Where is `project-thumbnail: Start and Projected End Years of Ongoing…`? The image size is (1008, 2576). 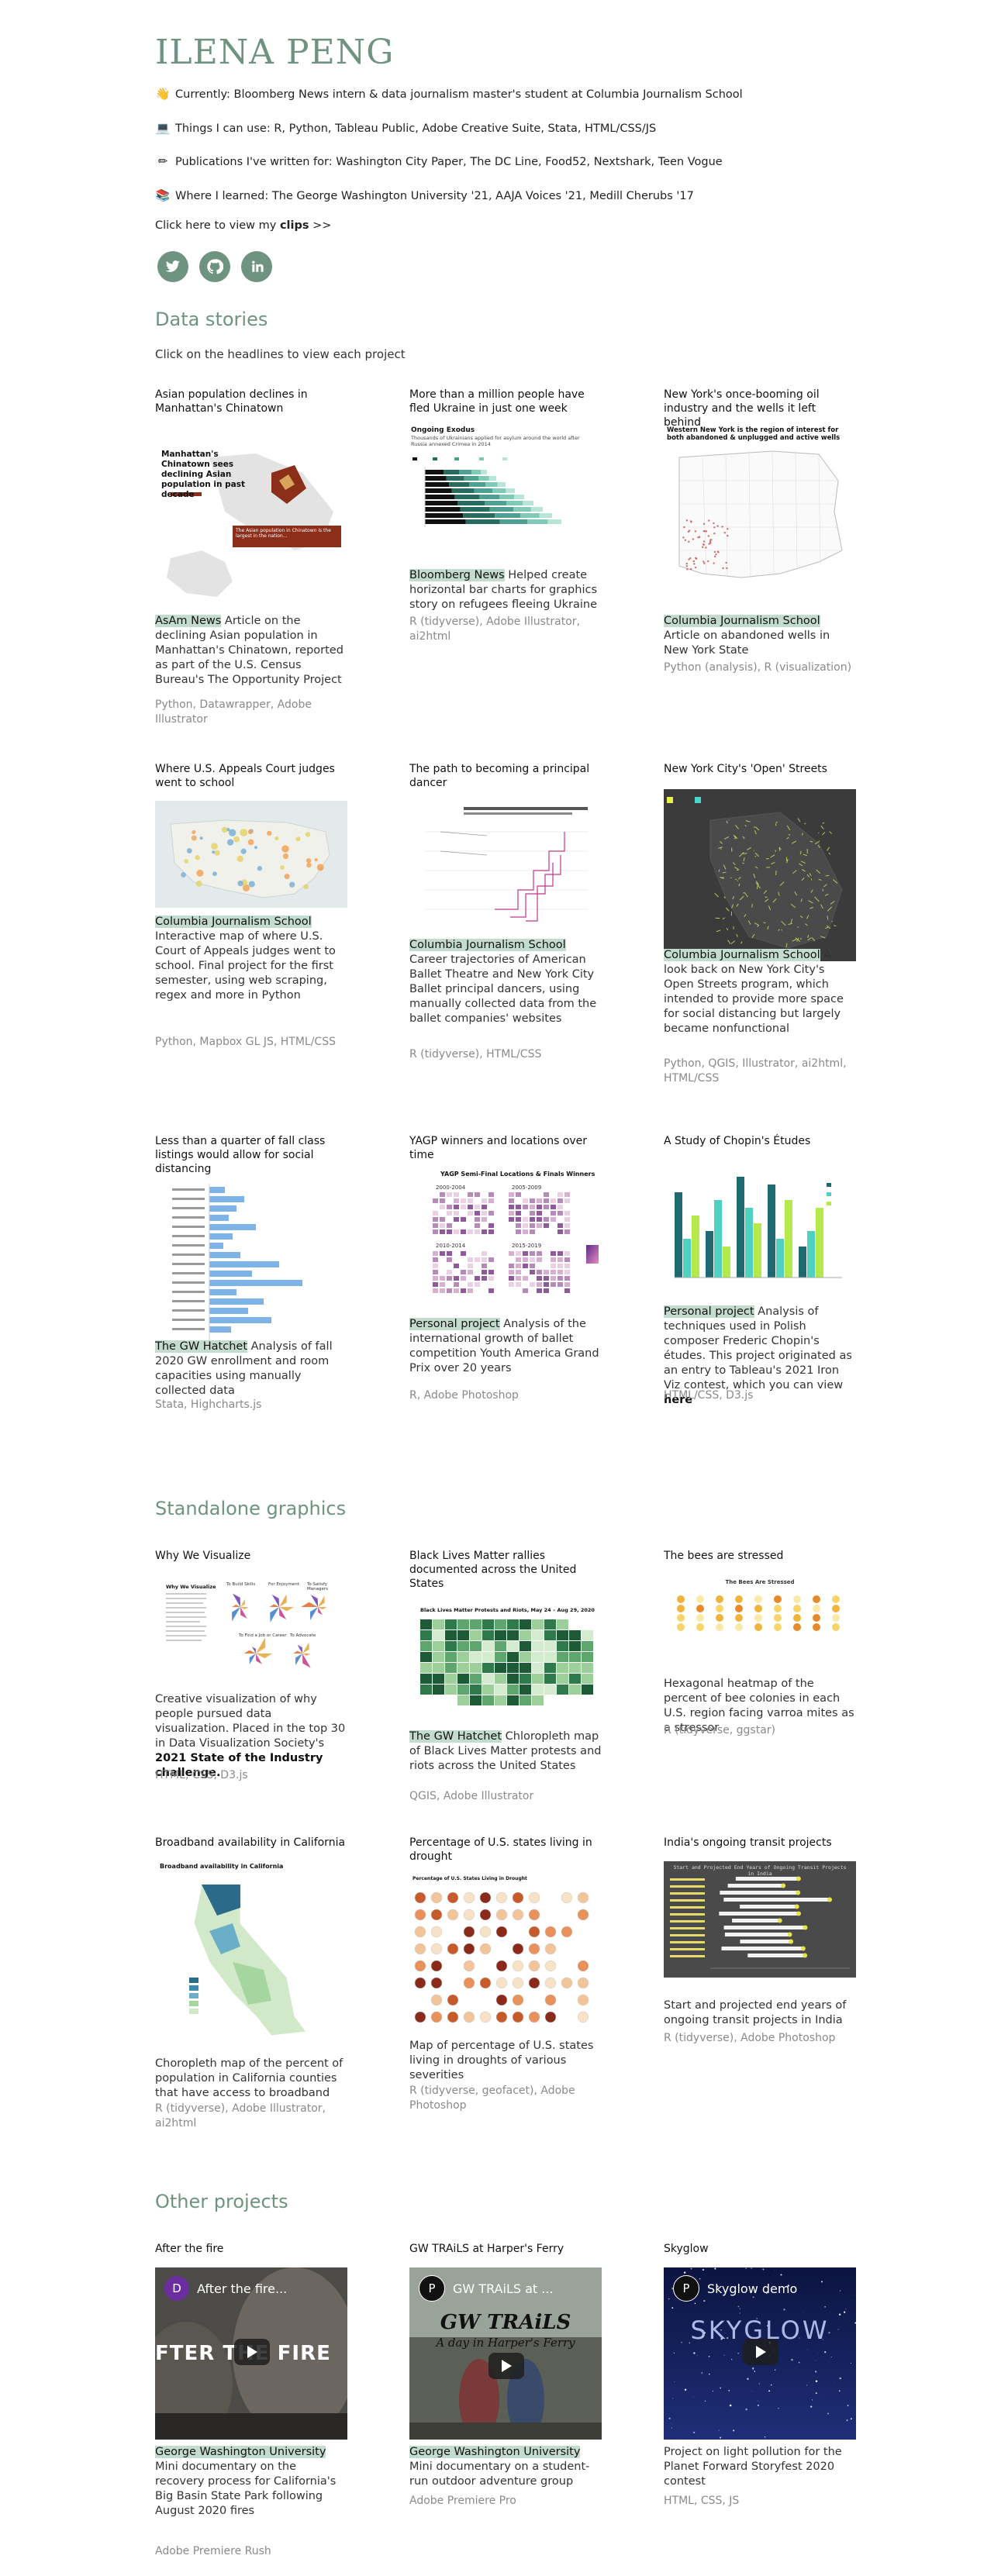
project-thumbnail: Start and Projected End Years of Ongoing… is located at coordinates (760, 1919).